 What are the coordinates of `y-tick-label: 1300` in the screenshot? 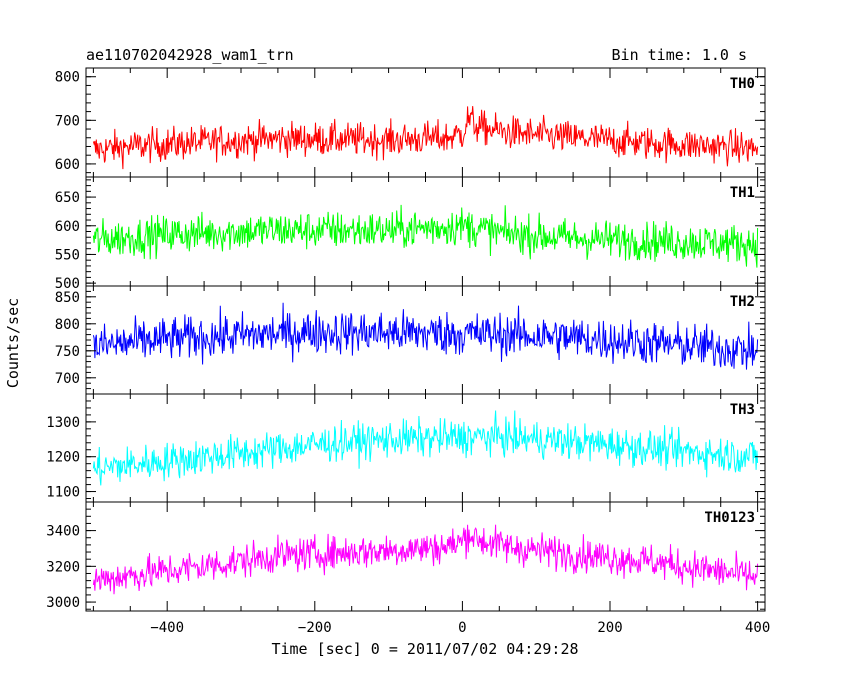 It's located at (63, 423).